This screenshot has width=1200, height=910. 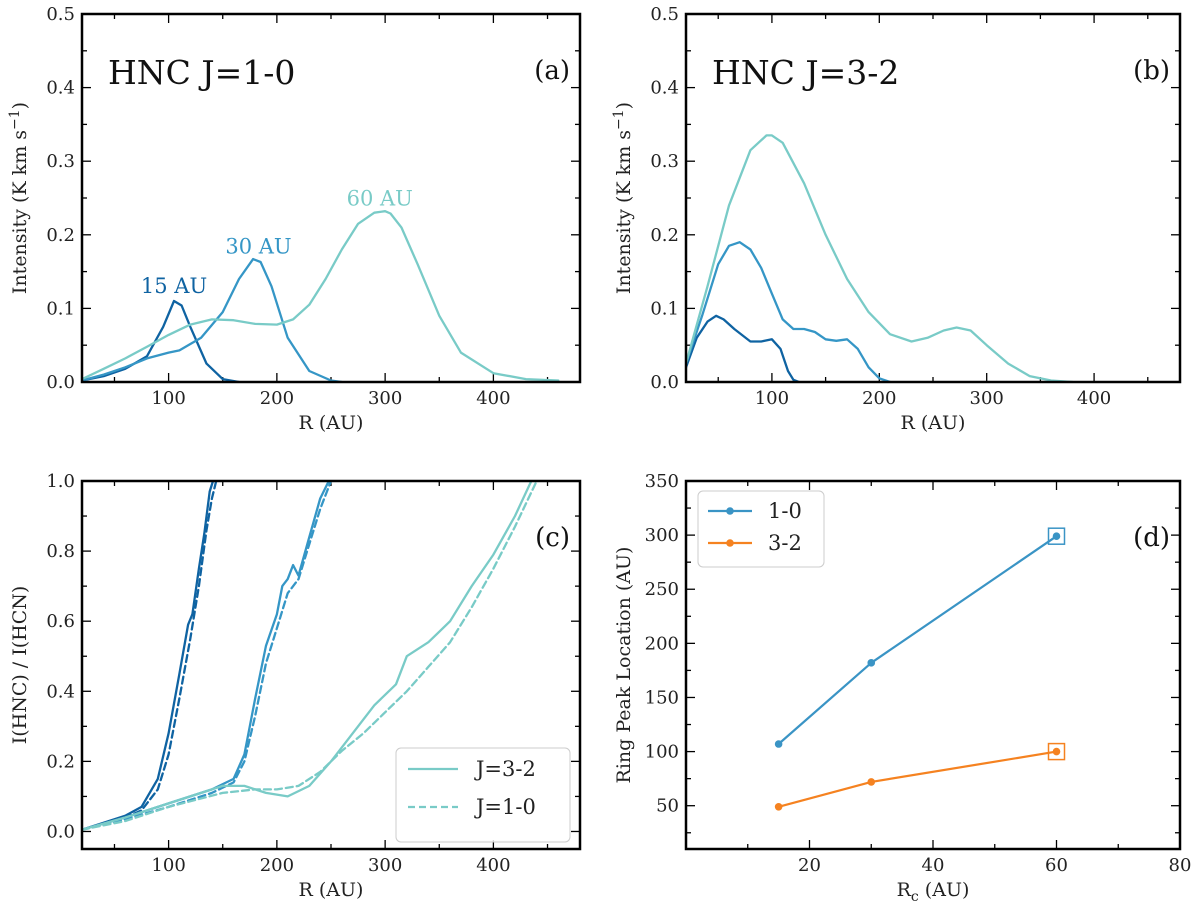 I want to click on y-tick-label: 100, so click(x=662, y=752).